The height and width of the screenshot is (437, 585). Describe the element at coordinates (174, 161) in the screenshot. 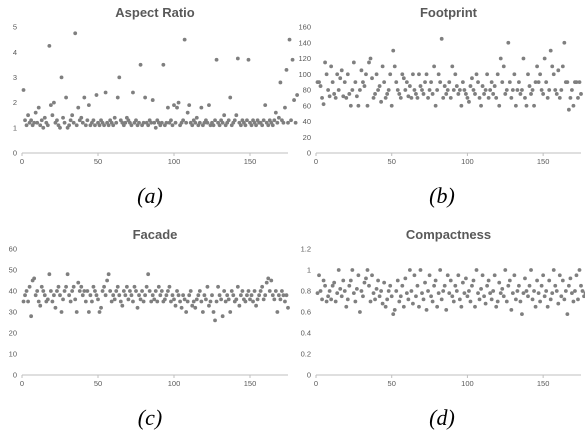

I see `x-tick-label: 100` at that location.